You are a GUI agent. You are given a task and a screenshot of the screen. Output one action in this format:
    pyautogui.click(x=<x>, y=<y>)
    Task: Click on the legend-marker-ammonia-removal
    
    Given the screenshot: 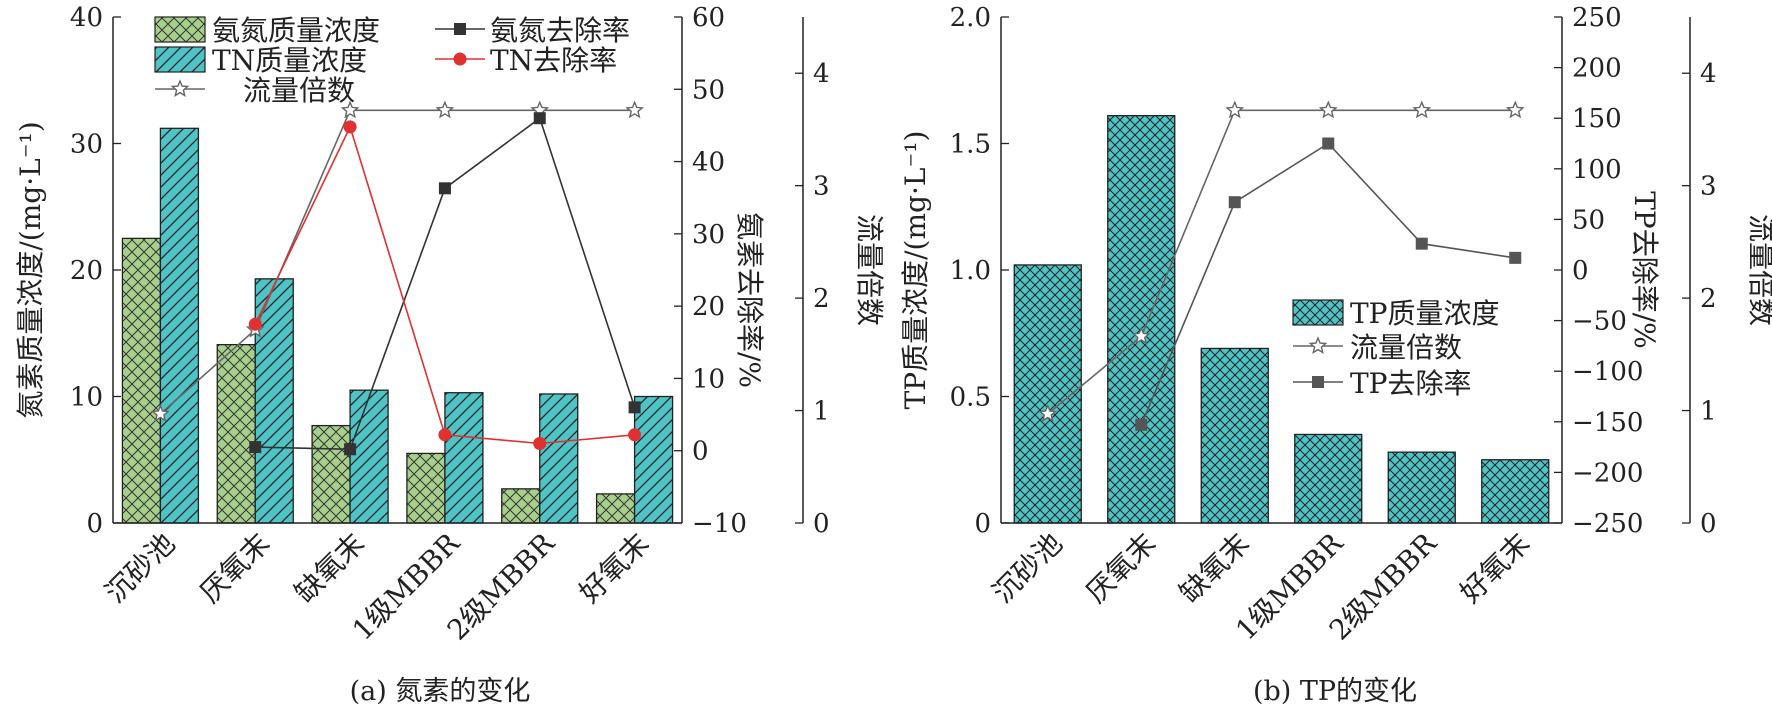 What is the action you would take?
    pyautogui.click(x=460, y=29)
    